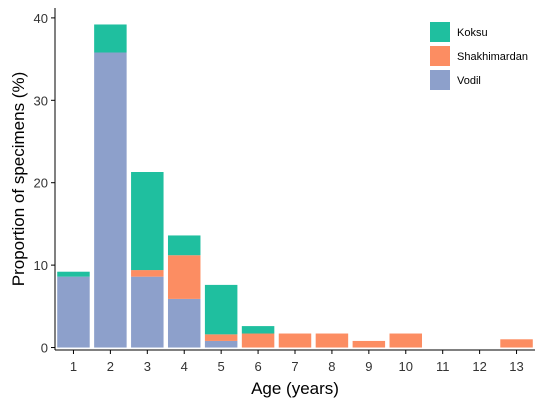  I want to click on y-tick-label: 0, so click(44, 348).